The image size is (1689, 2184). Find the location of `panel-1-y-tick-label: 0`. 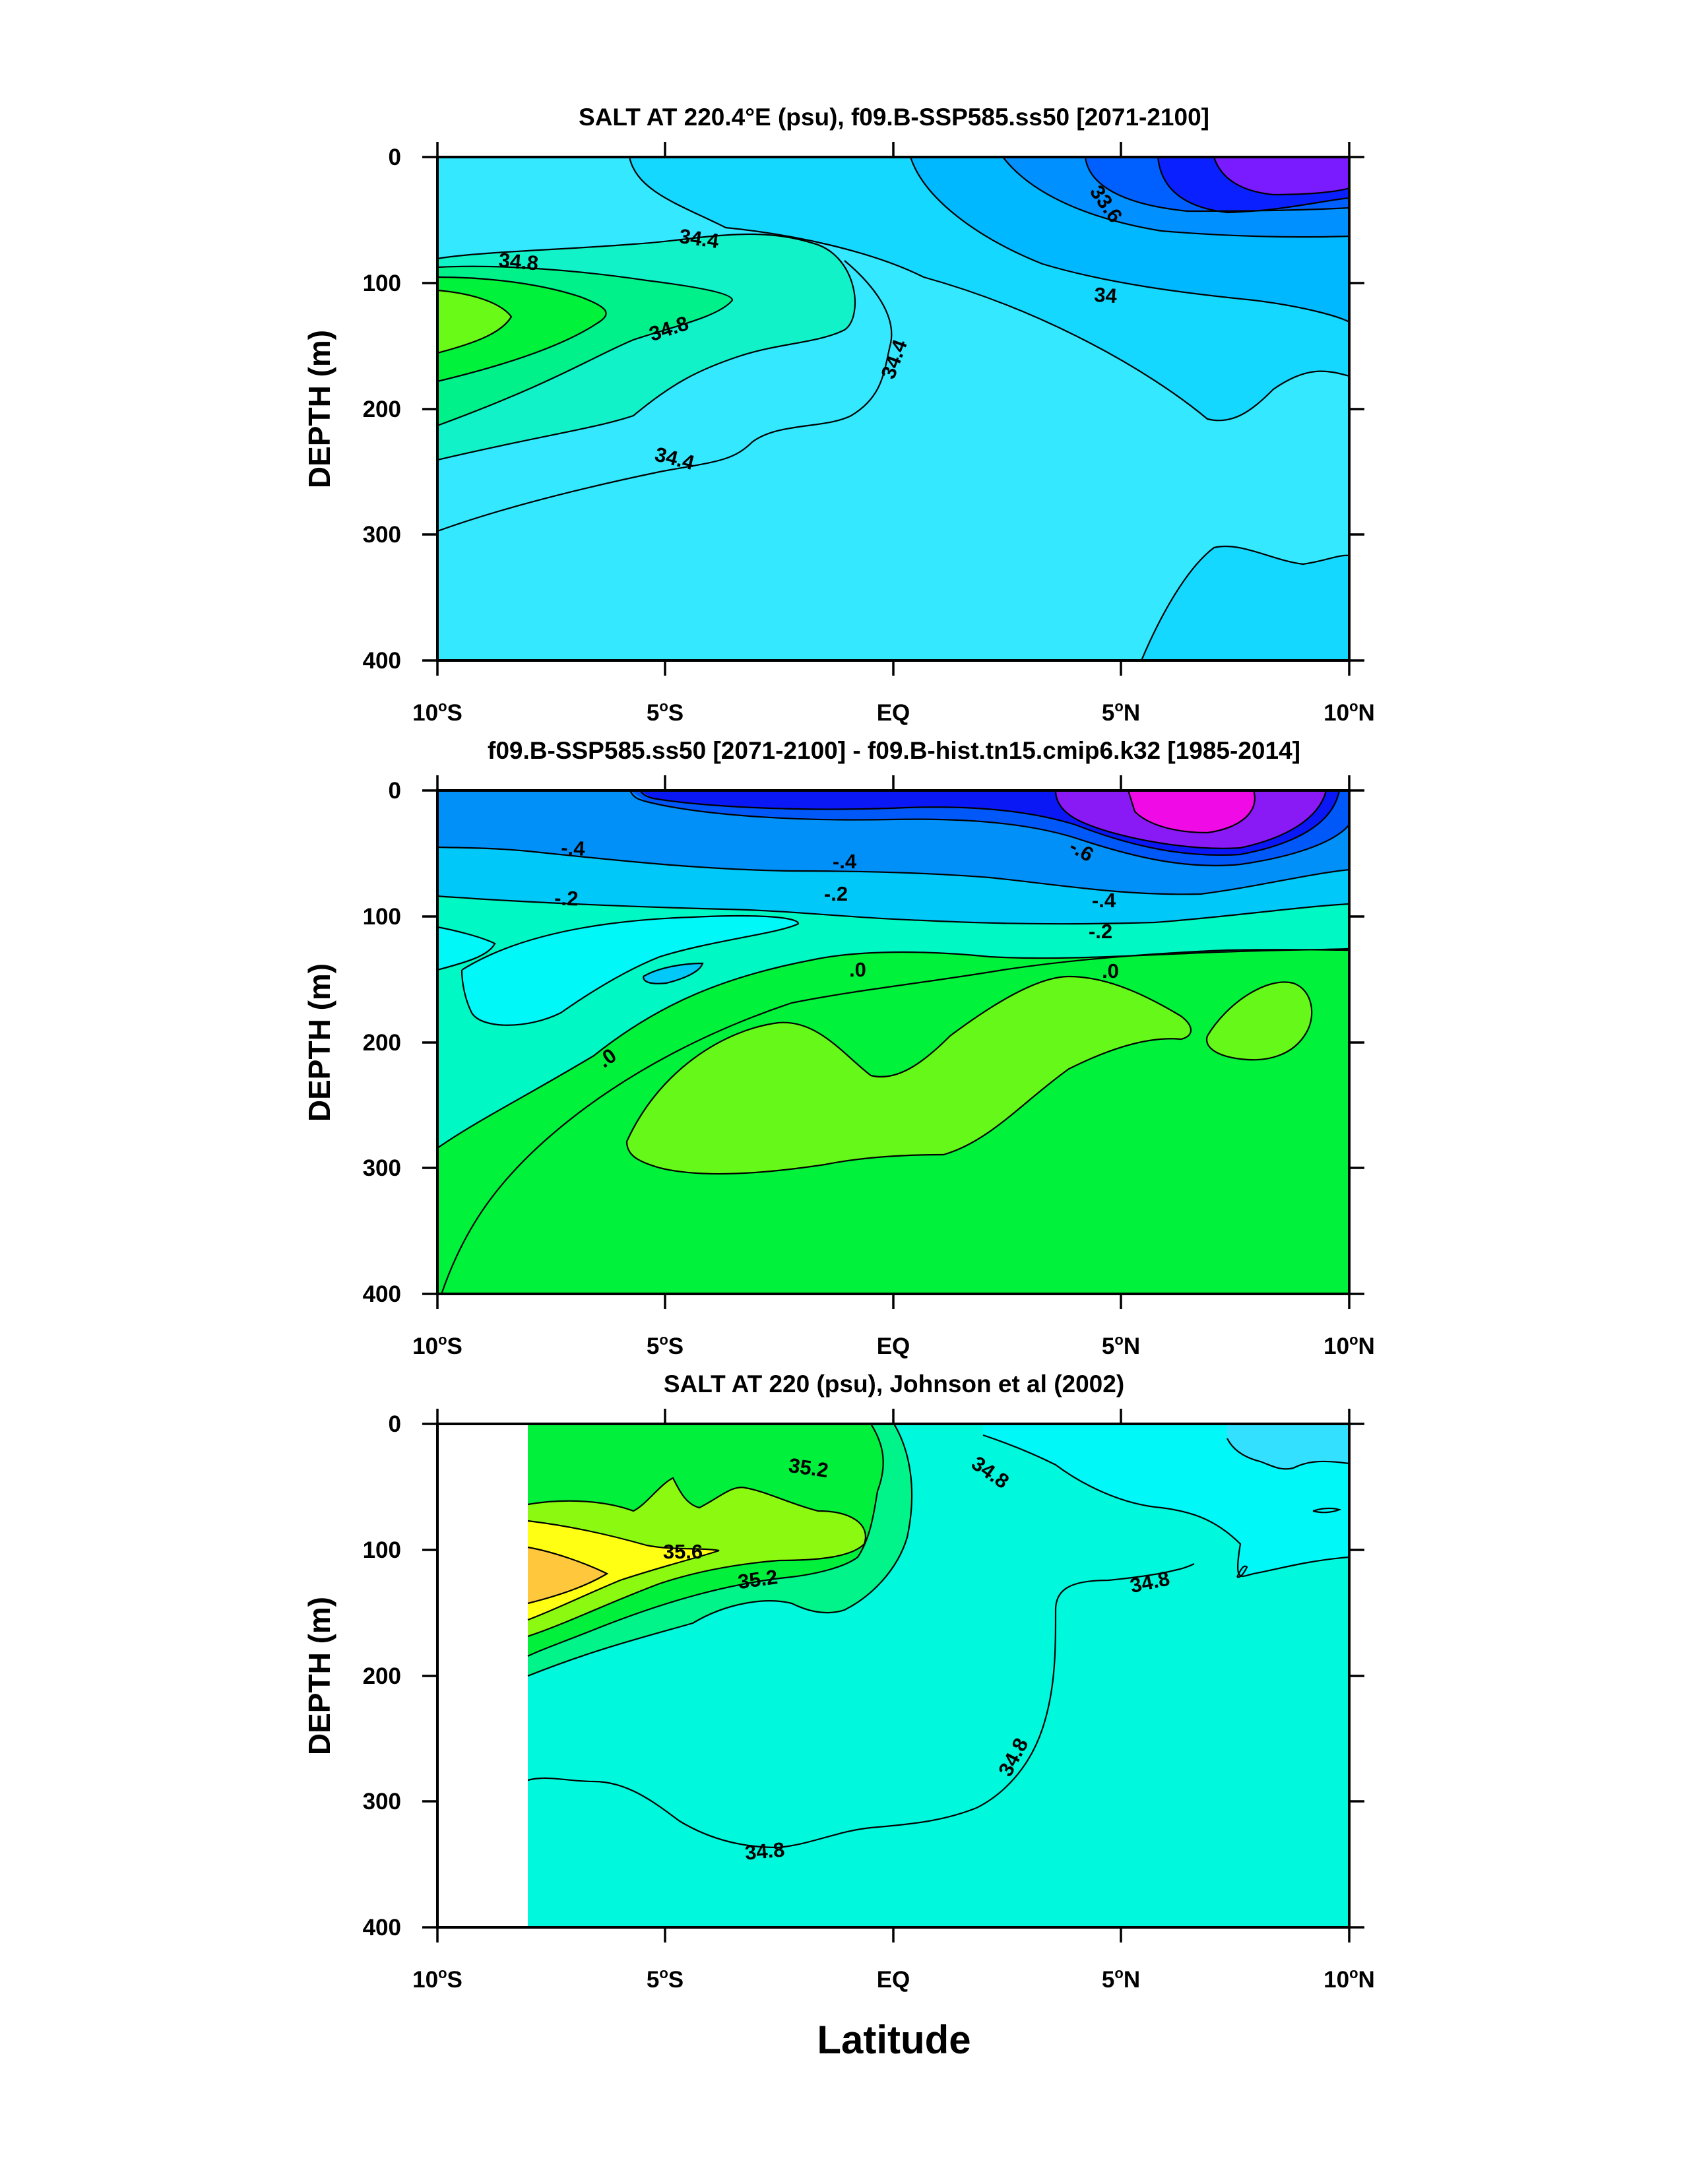

panel-1-y-tick-label: 0 is located at coordinates (395, 157).